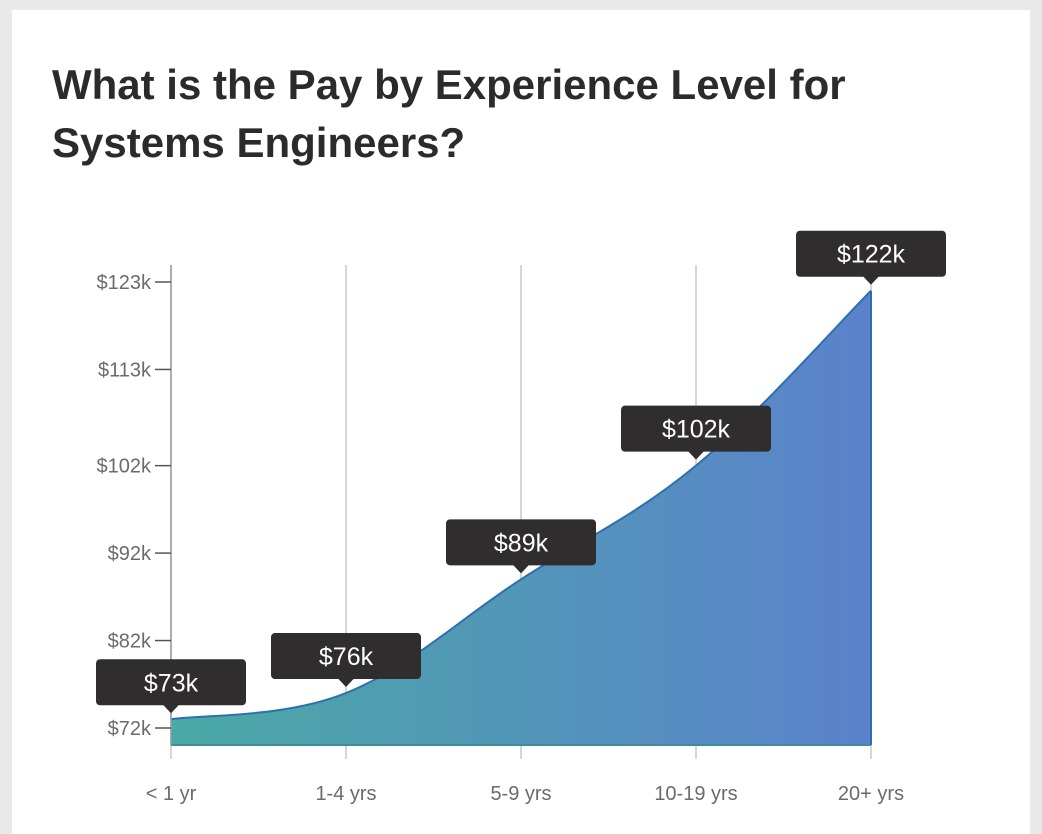 This screenshot has width=1042, height=834. I want to click on x-tick-label-0: < 1 yr, so click(171, 794).